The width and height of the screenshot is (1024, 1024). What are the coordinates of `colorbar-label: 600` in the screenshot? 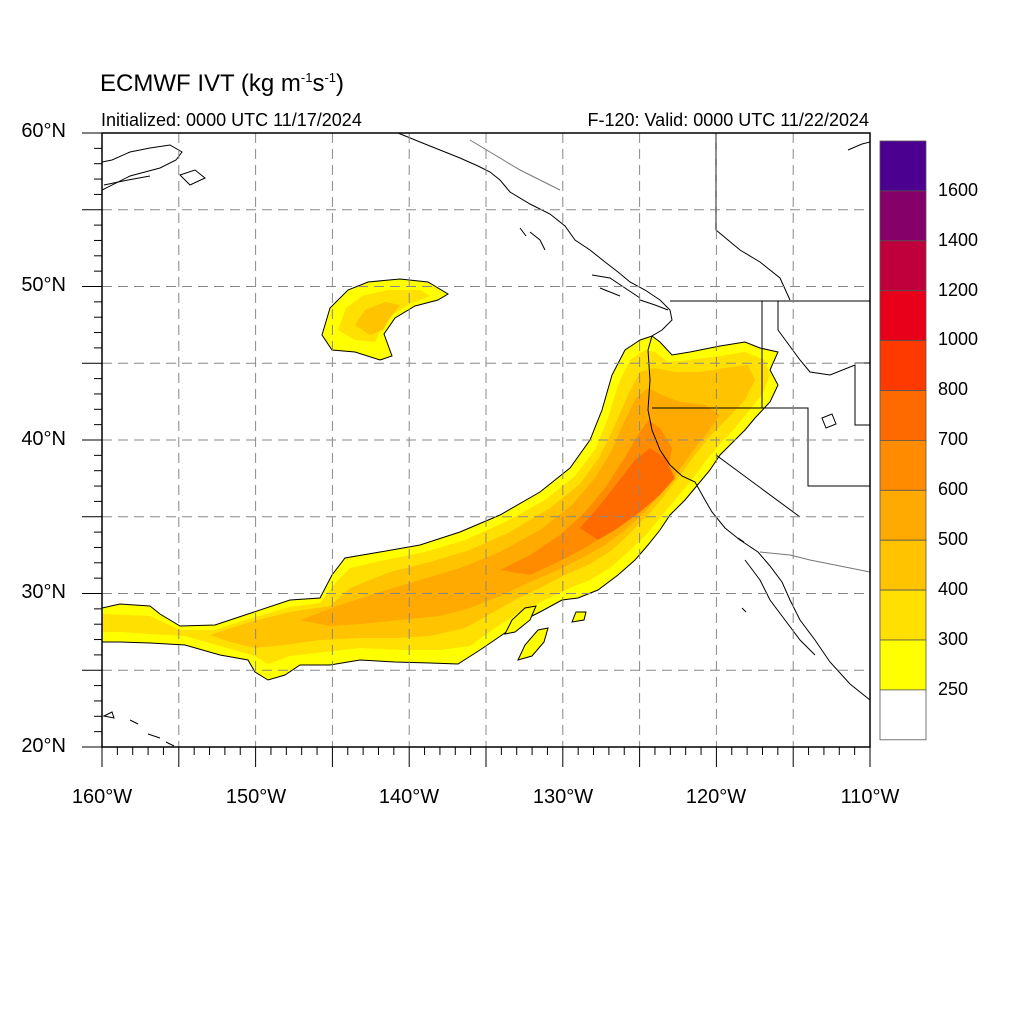 It's located at (953, 489).